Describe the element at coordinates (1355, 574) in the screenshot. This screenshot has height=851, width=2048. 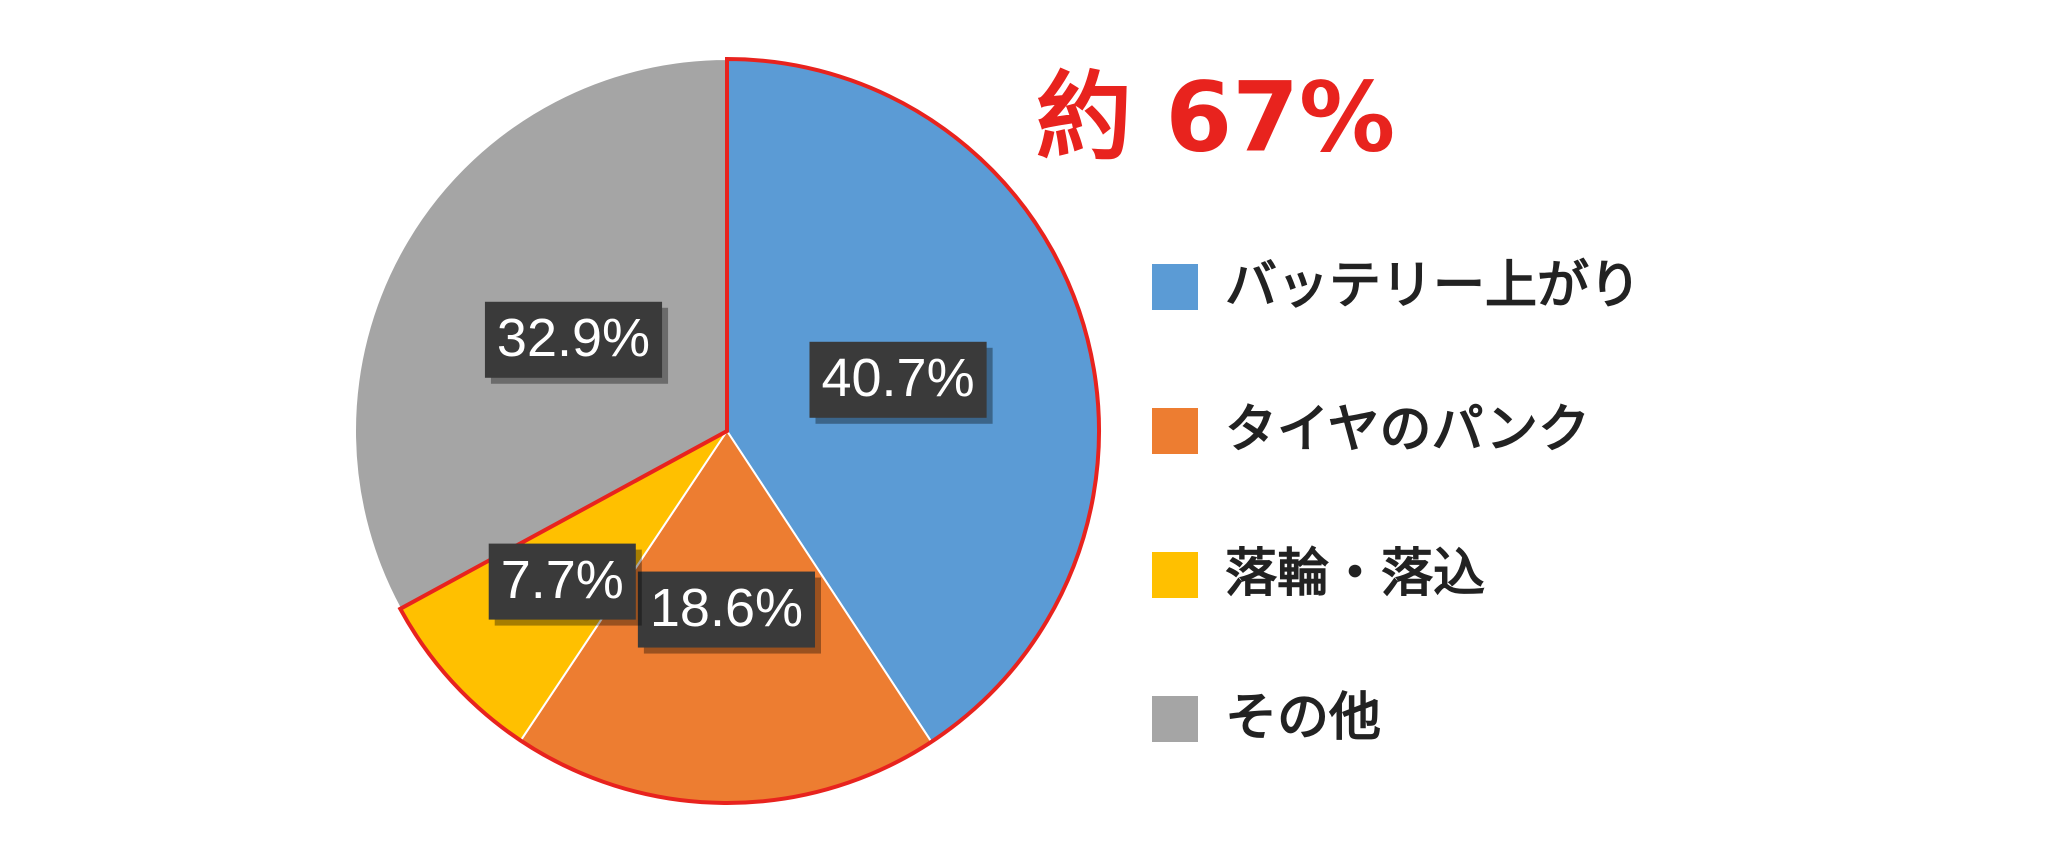
I see `legend-label: 落輪・落込` at that location.